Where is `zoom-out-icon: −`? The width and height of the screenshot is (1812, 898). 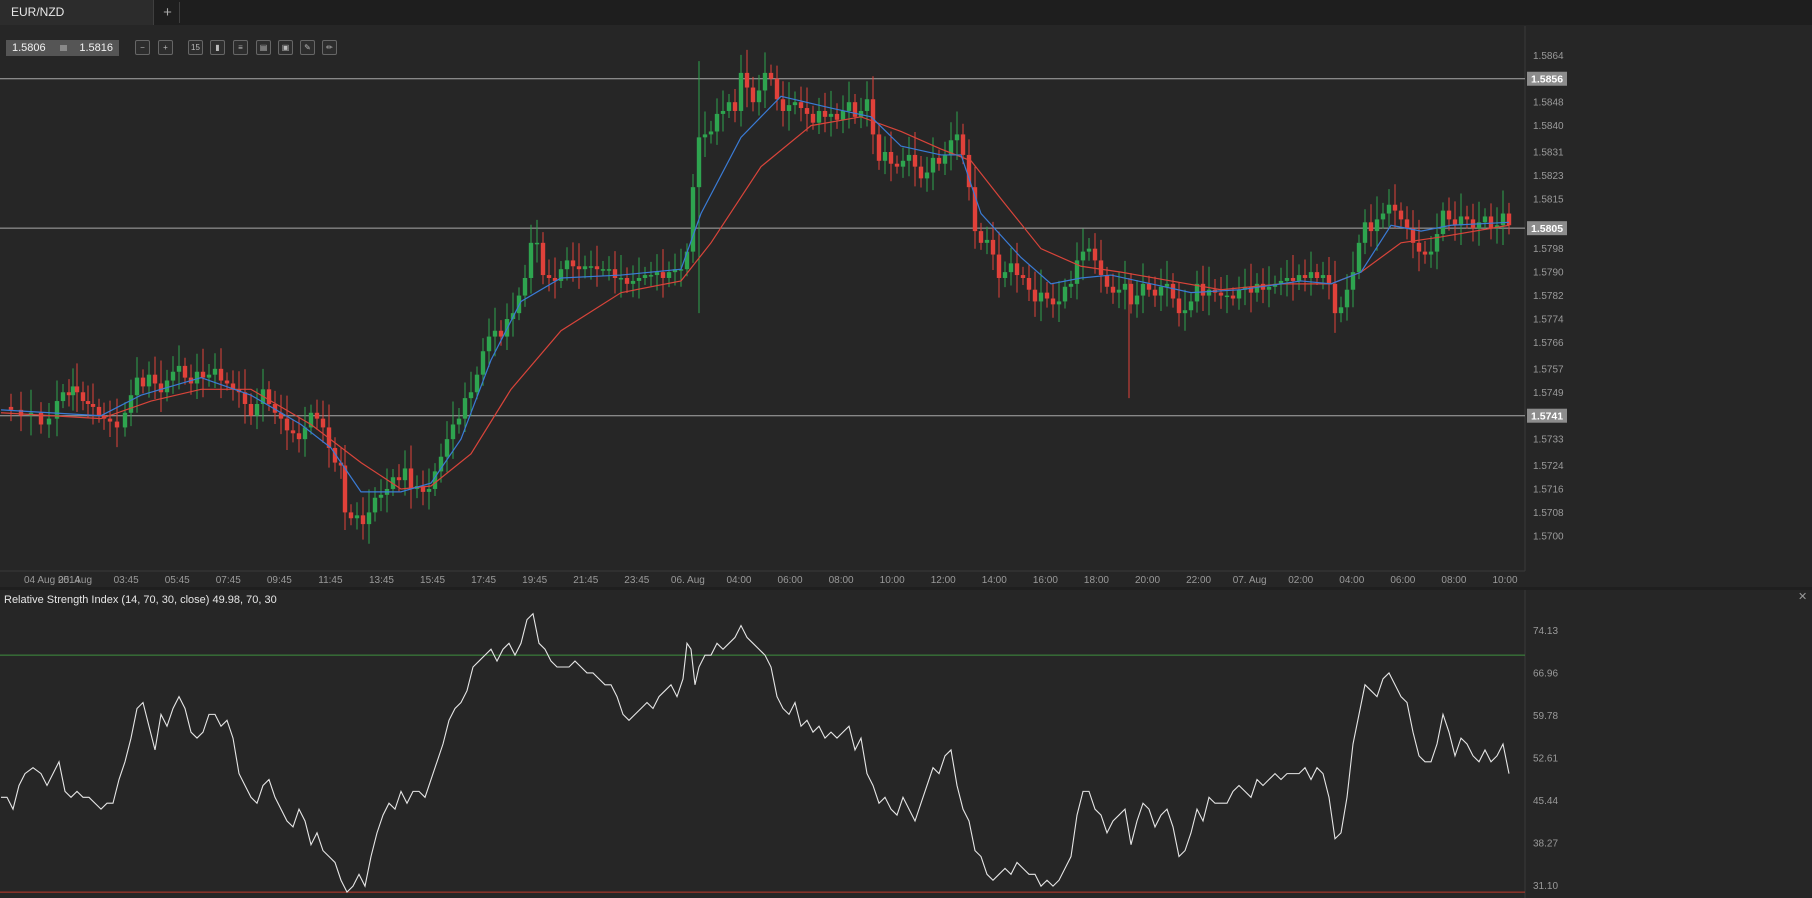 zoom-out-icon: − is located at coordinates (142, 47).